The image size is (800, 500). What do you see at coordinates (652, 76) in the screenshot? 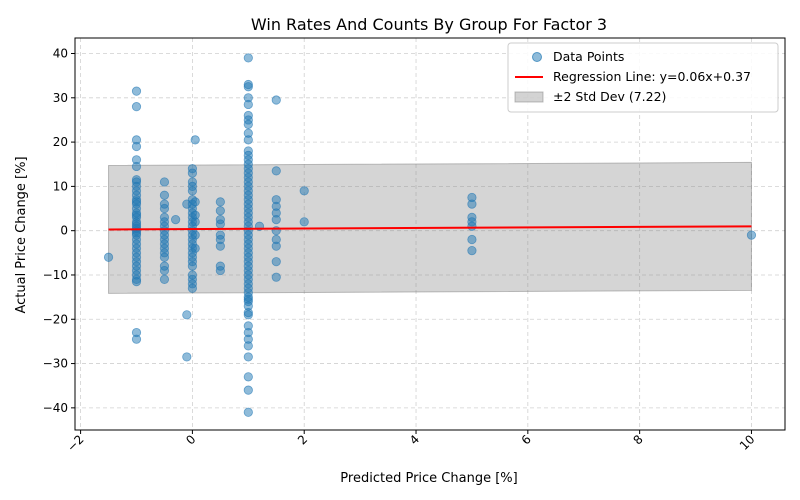
I see `legend-label-regression: Regression Line: y=0.06x+0.37` at bounding box center [652, 76].